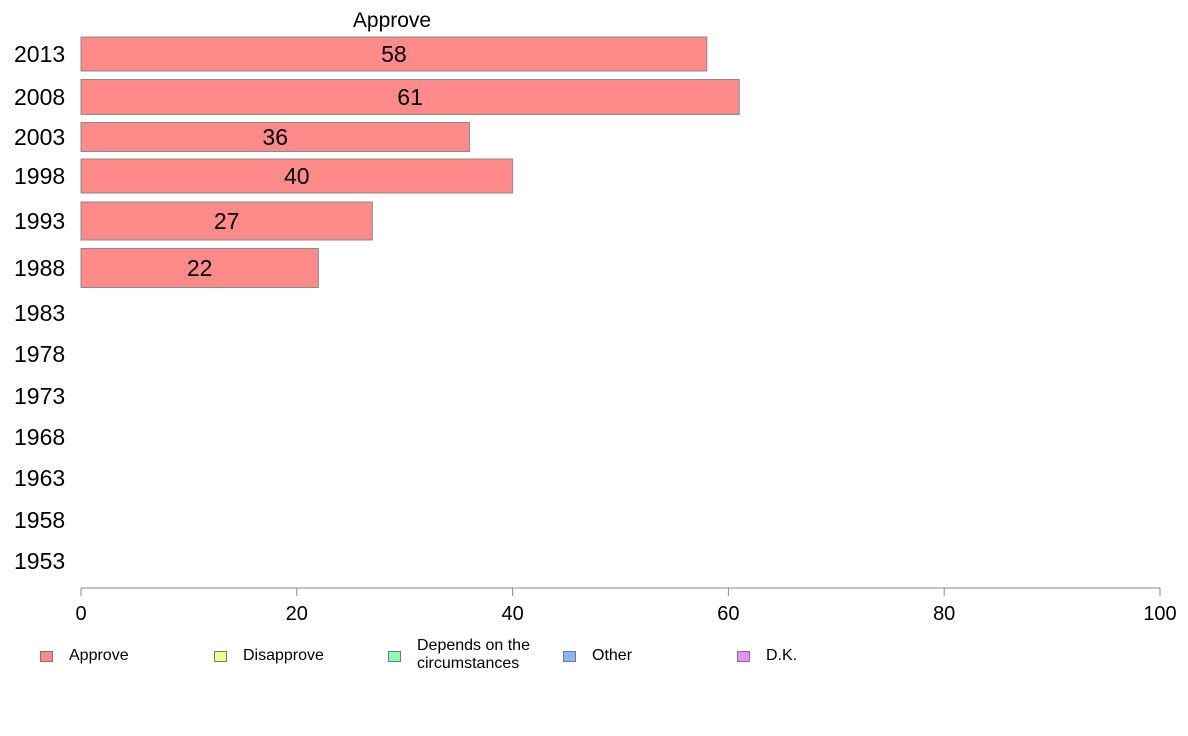 Image resolution: width=1188 pixels, height=736 pixels. I want to click on x-tick-label-0: 0, so click(80, 614).